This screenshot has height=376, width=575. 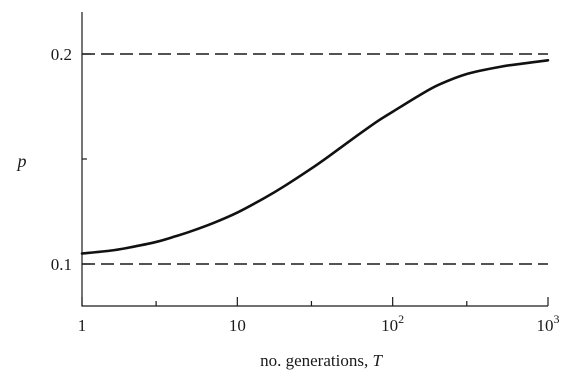 What do you see at coordinates (82, 325) in the screenshot?
I see `x-tick-label: 1` at bounding box center [82, 325].